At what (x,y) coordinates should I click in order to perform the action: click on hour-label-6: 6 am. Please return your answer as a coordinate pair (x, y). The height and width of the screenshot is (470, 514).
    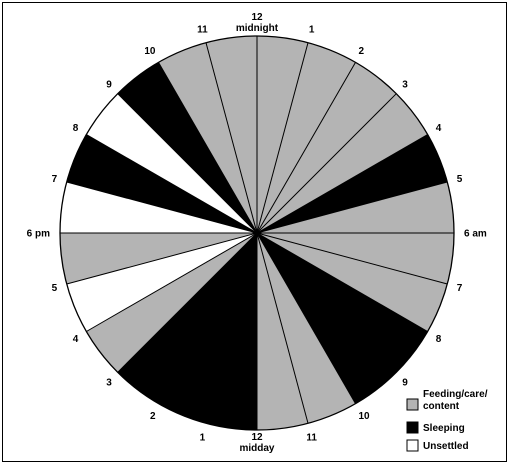
    Looking at the image, I should click on (475, 234).